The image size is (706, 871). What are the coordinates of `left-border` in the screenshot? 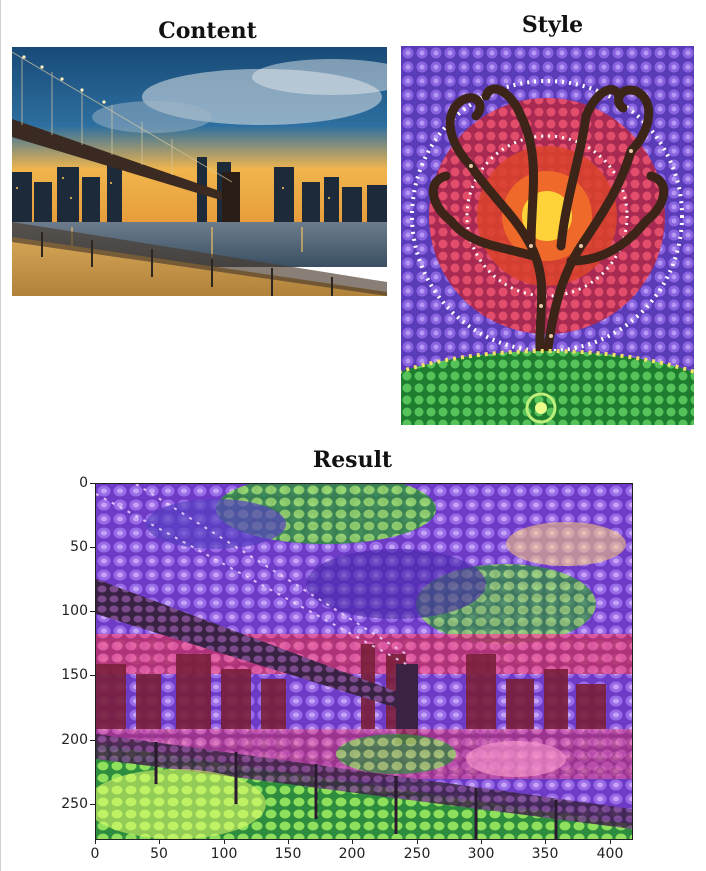 It's located at (0, 435).